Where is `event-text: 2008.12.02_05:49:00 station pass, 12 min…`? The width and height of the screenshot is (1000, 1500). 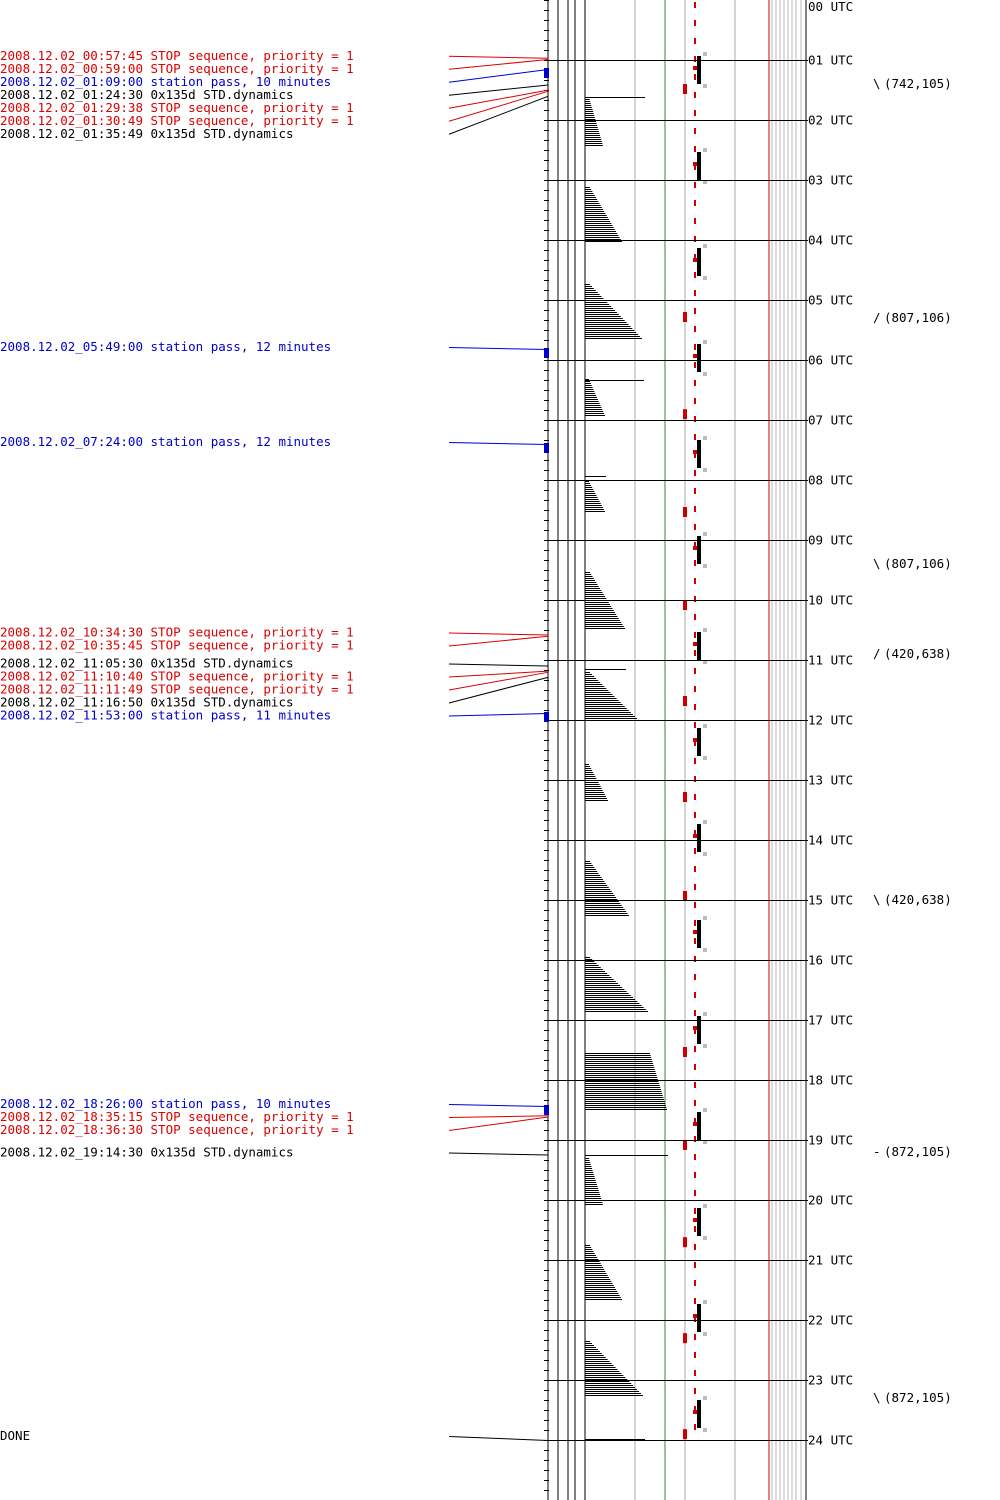 event-text: 2008.12.02_05:49:00 station pass, 12 min… is located at coordinates (165, 346).